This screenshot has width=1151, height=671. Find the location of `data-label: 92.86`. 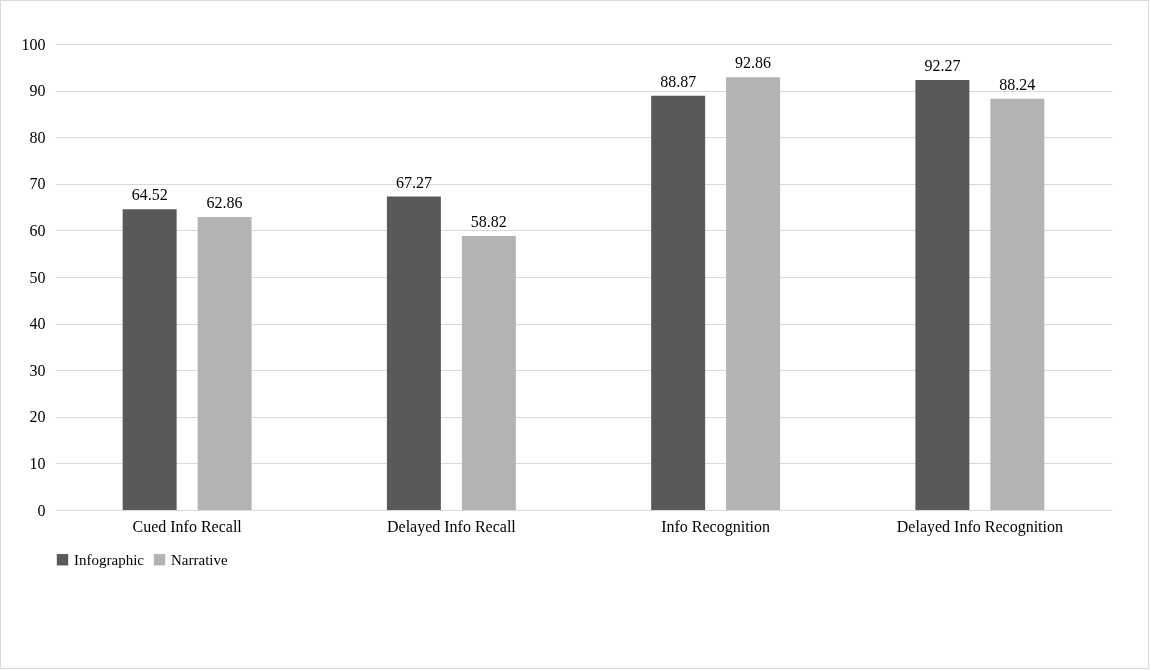

data-label: 92.86 is located at coordinates (753, 63).